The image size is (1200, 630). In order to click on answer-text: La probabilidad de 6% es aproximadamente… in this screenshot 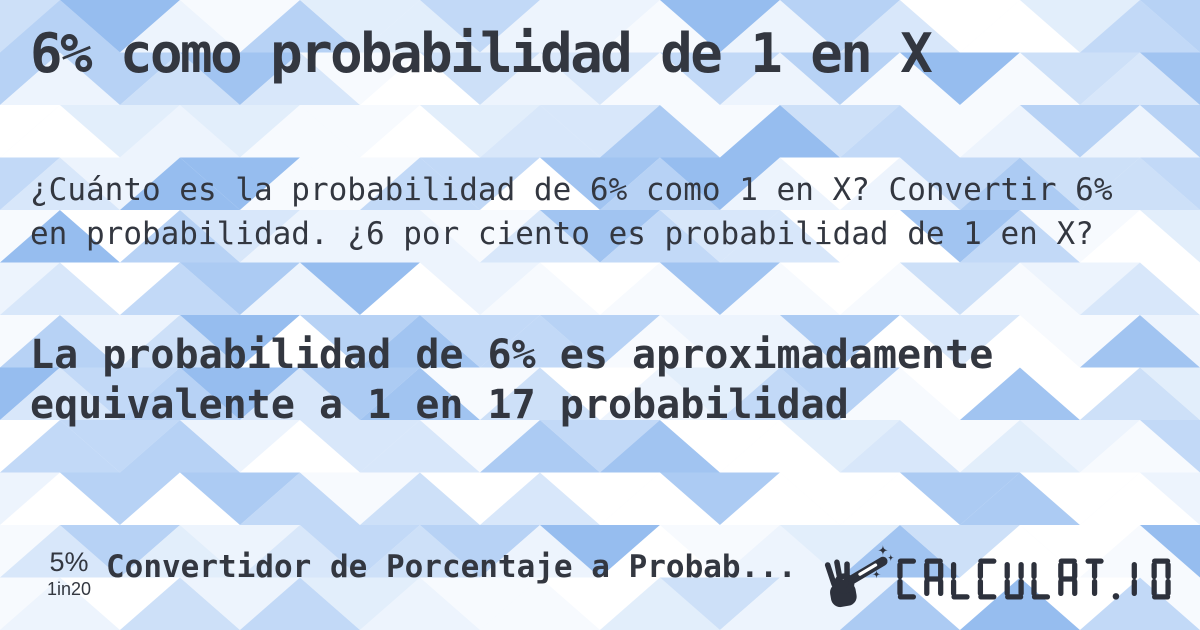, I will do `click(512, 380)`.